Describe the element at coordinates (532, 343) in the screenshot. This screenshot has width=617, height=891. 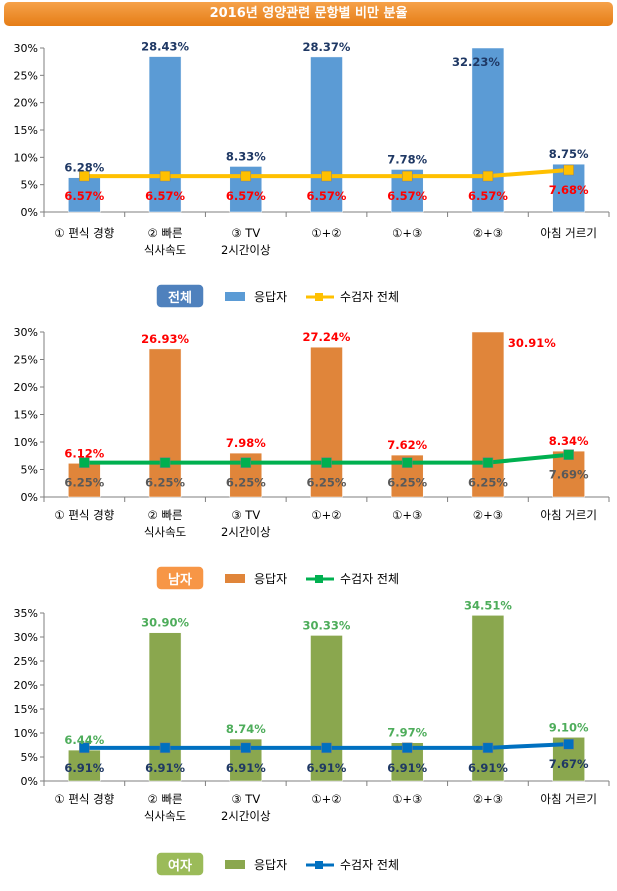
I see `bar-data-label: 30.91%` at that location.